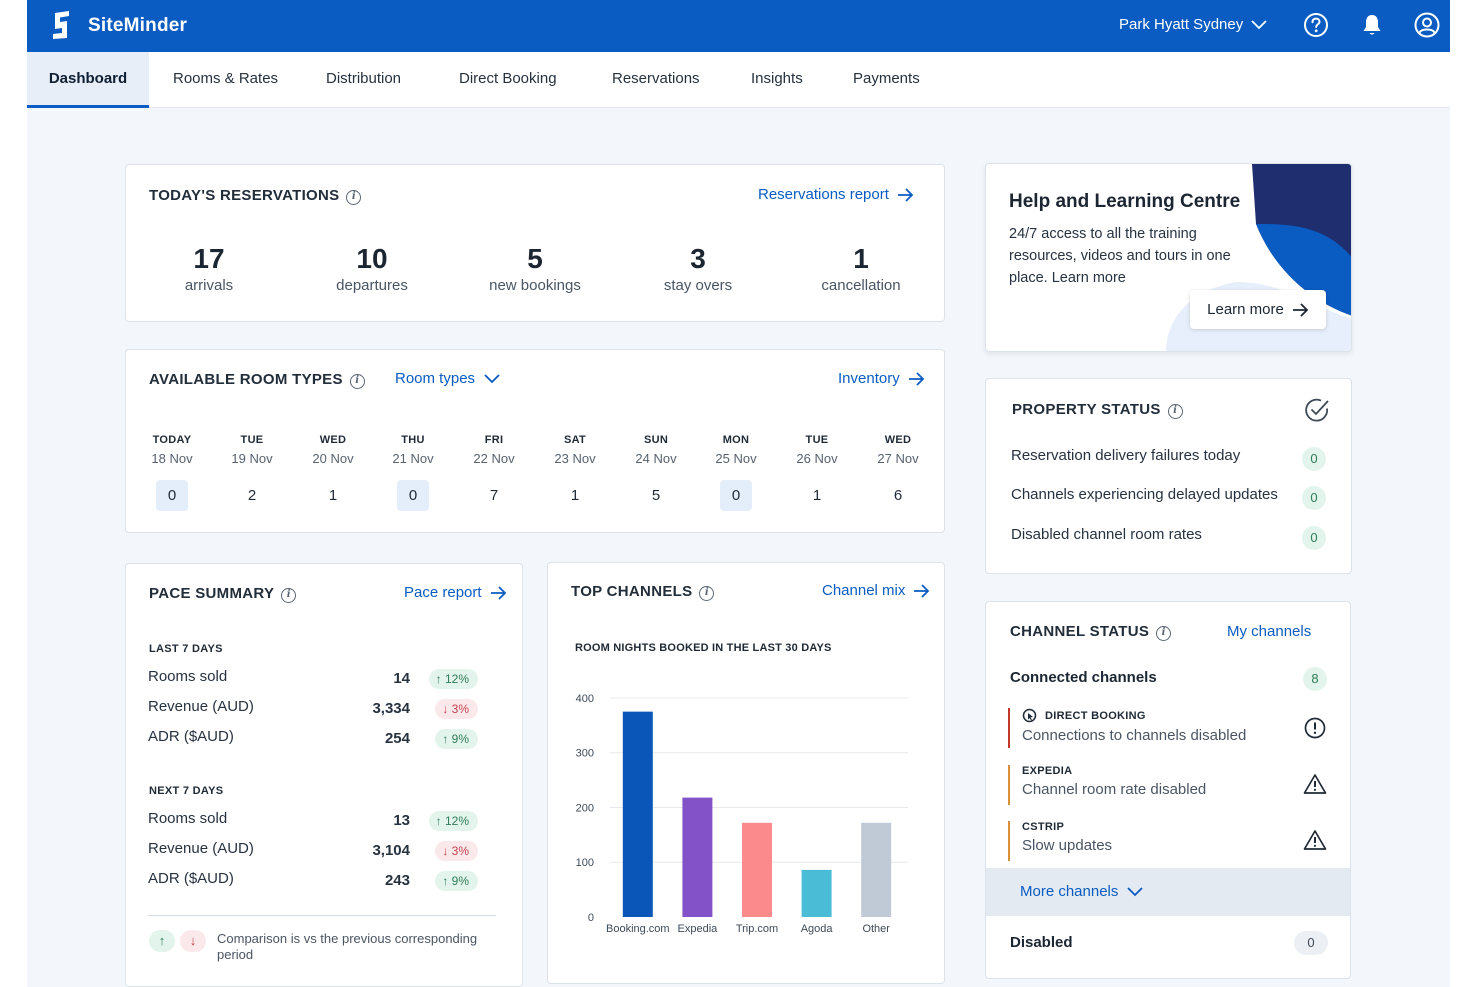 This screenshot has height=987, width=1480. Describe the element at coordinates (1193, 24) in the screenshot. I see `property-selector: Park Hyatt Sydney` at that location.